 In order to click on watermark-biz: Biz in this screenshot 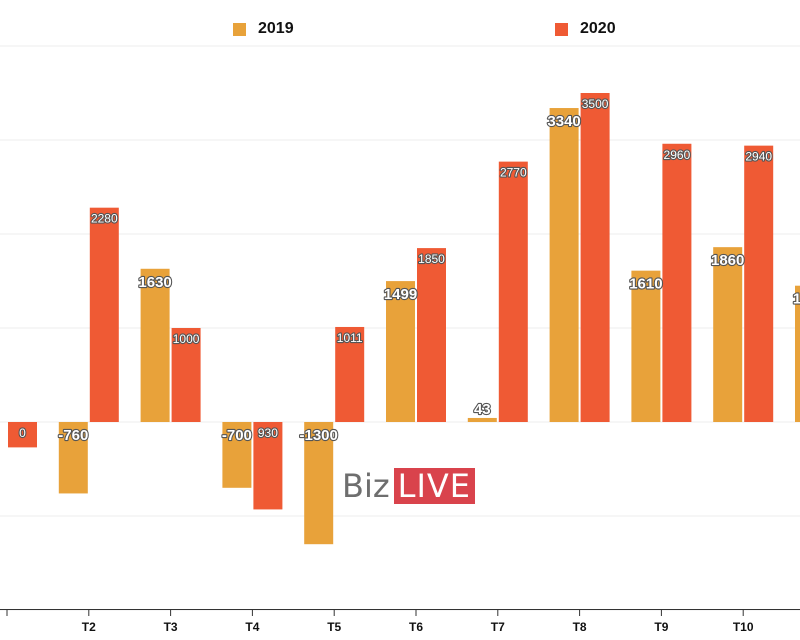, I will do `click(366, 486)`.